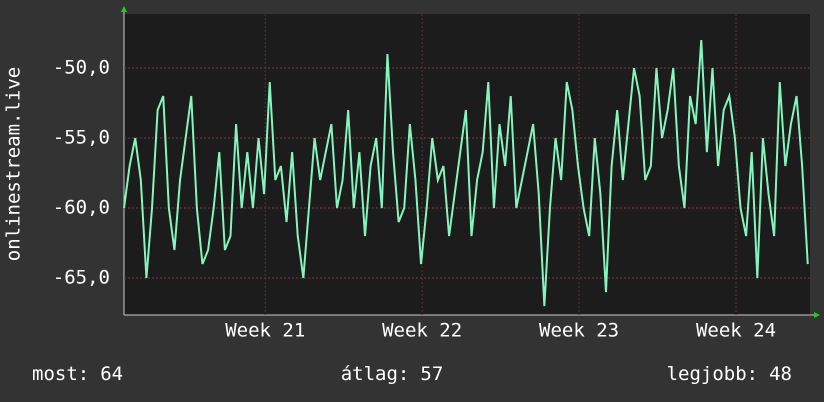 The width and height of the screenshot is (824, 402). Describe the element at coordinates (713, 374) in the screenshot. I see `stat-label: legjobb:` at that location.